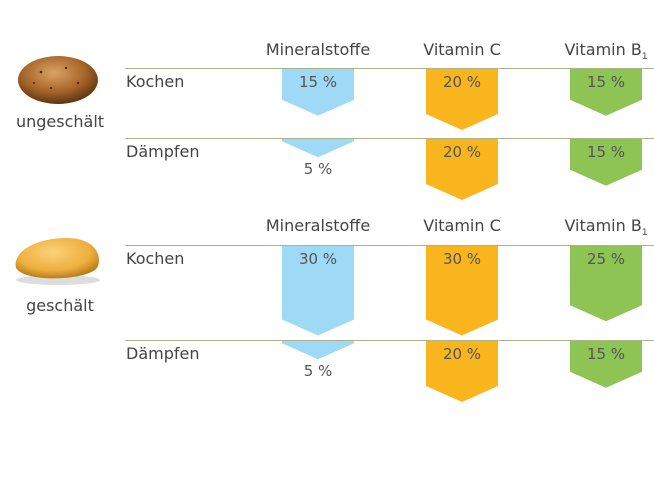 This screenshot has width=654, height=491. What do you see at coordinates (60, 305) in the screenshot?
I see `potato-label: geschält` at bounding box center [60, 305].